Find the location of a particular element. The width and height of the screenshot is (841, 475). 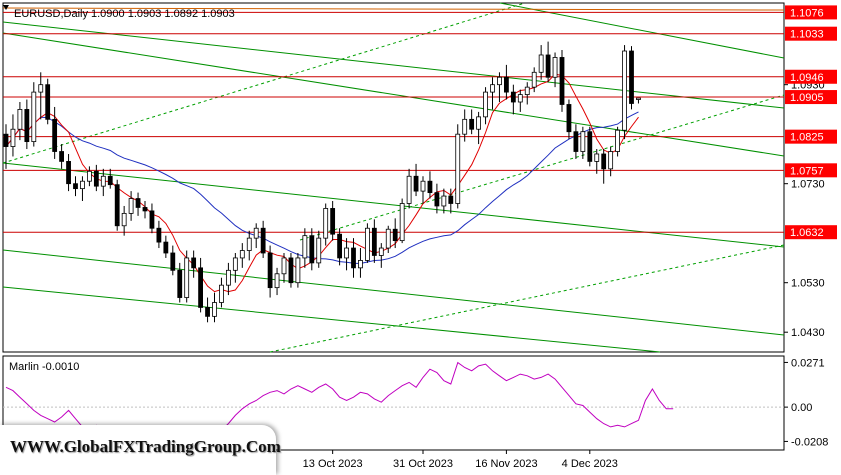

date-axis-label: 31 Oct 2023 is located at coordinates (423, 464).